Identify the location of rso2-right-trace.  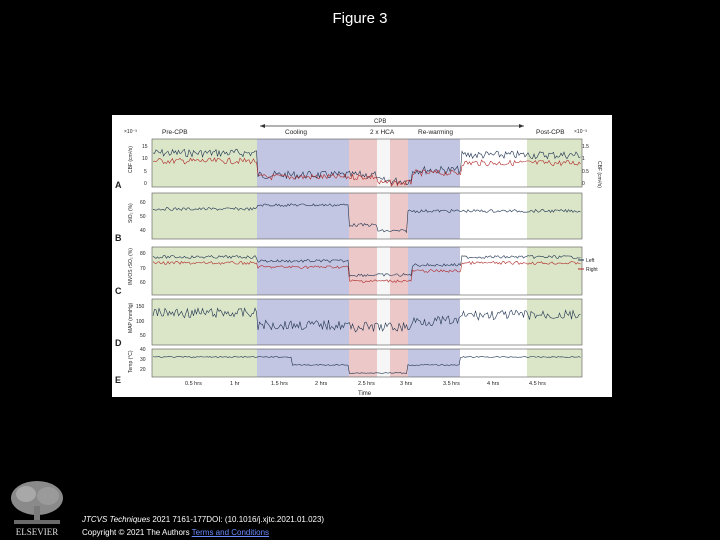
(366, 272).